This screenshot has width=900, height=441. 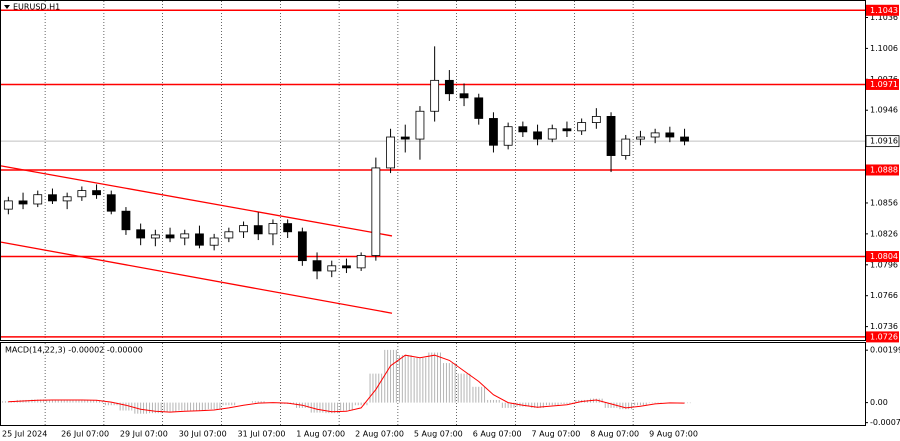 What do you see at coordinates (884, 202) in the screenshot?
I see `y-tick-label: 1.0856` at bounding box center [884, 202].